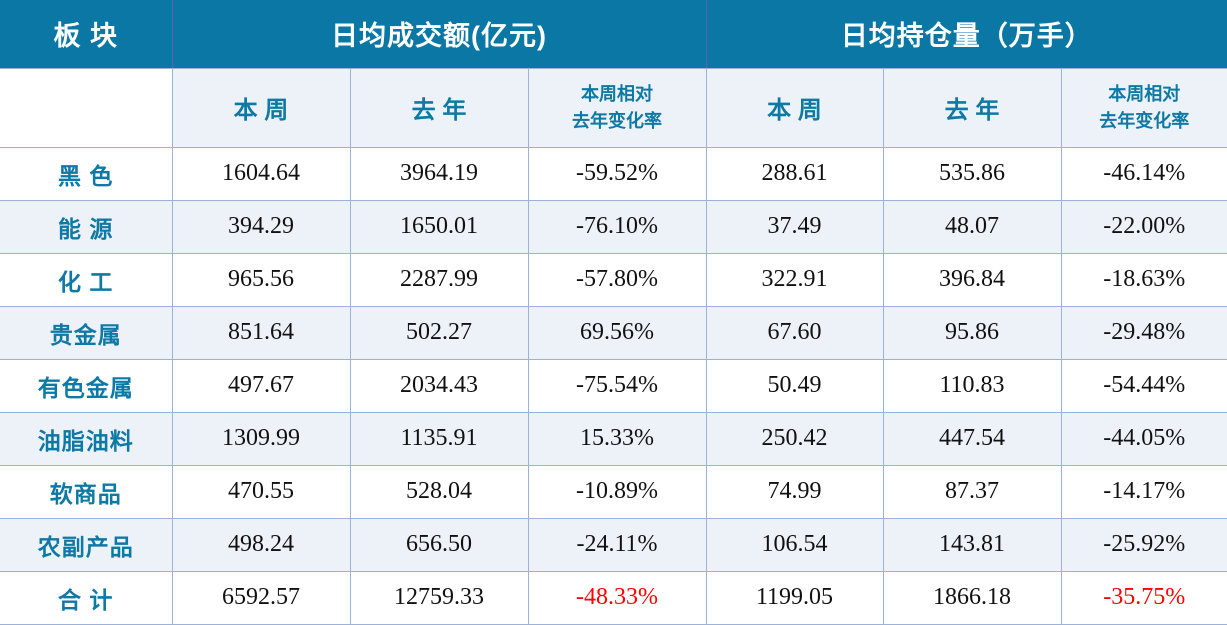 Image resolution: width=1227 pixels, height=625 pixels. I want to click on value-cell: 447.54, so click(972, 438).